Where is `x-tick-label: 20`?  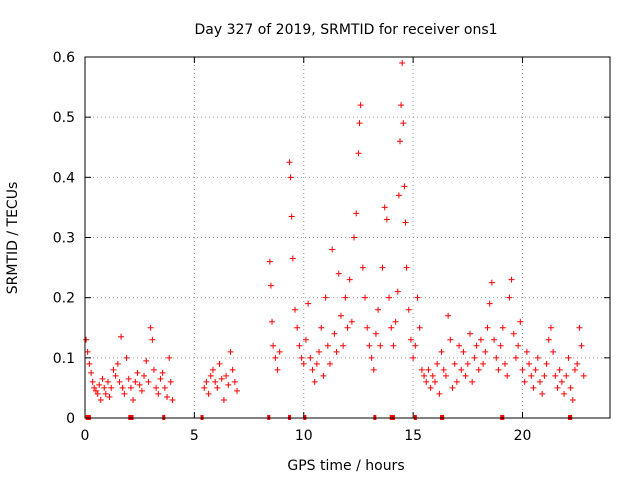
x-tick-label: 20 is located at coordinates (523, 436).